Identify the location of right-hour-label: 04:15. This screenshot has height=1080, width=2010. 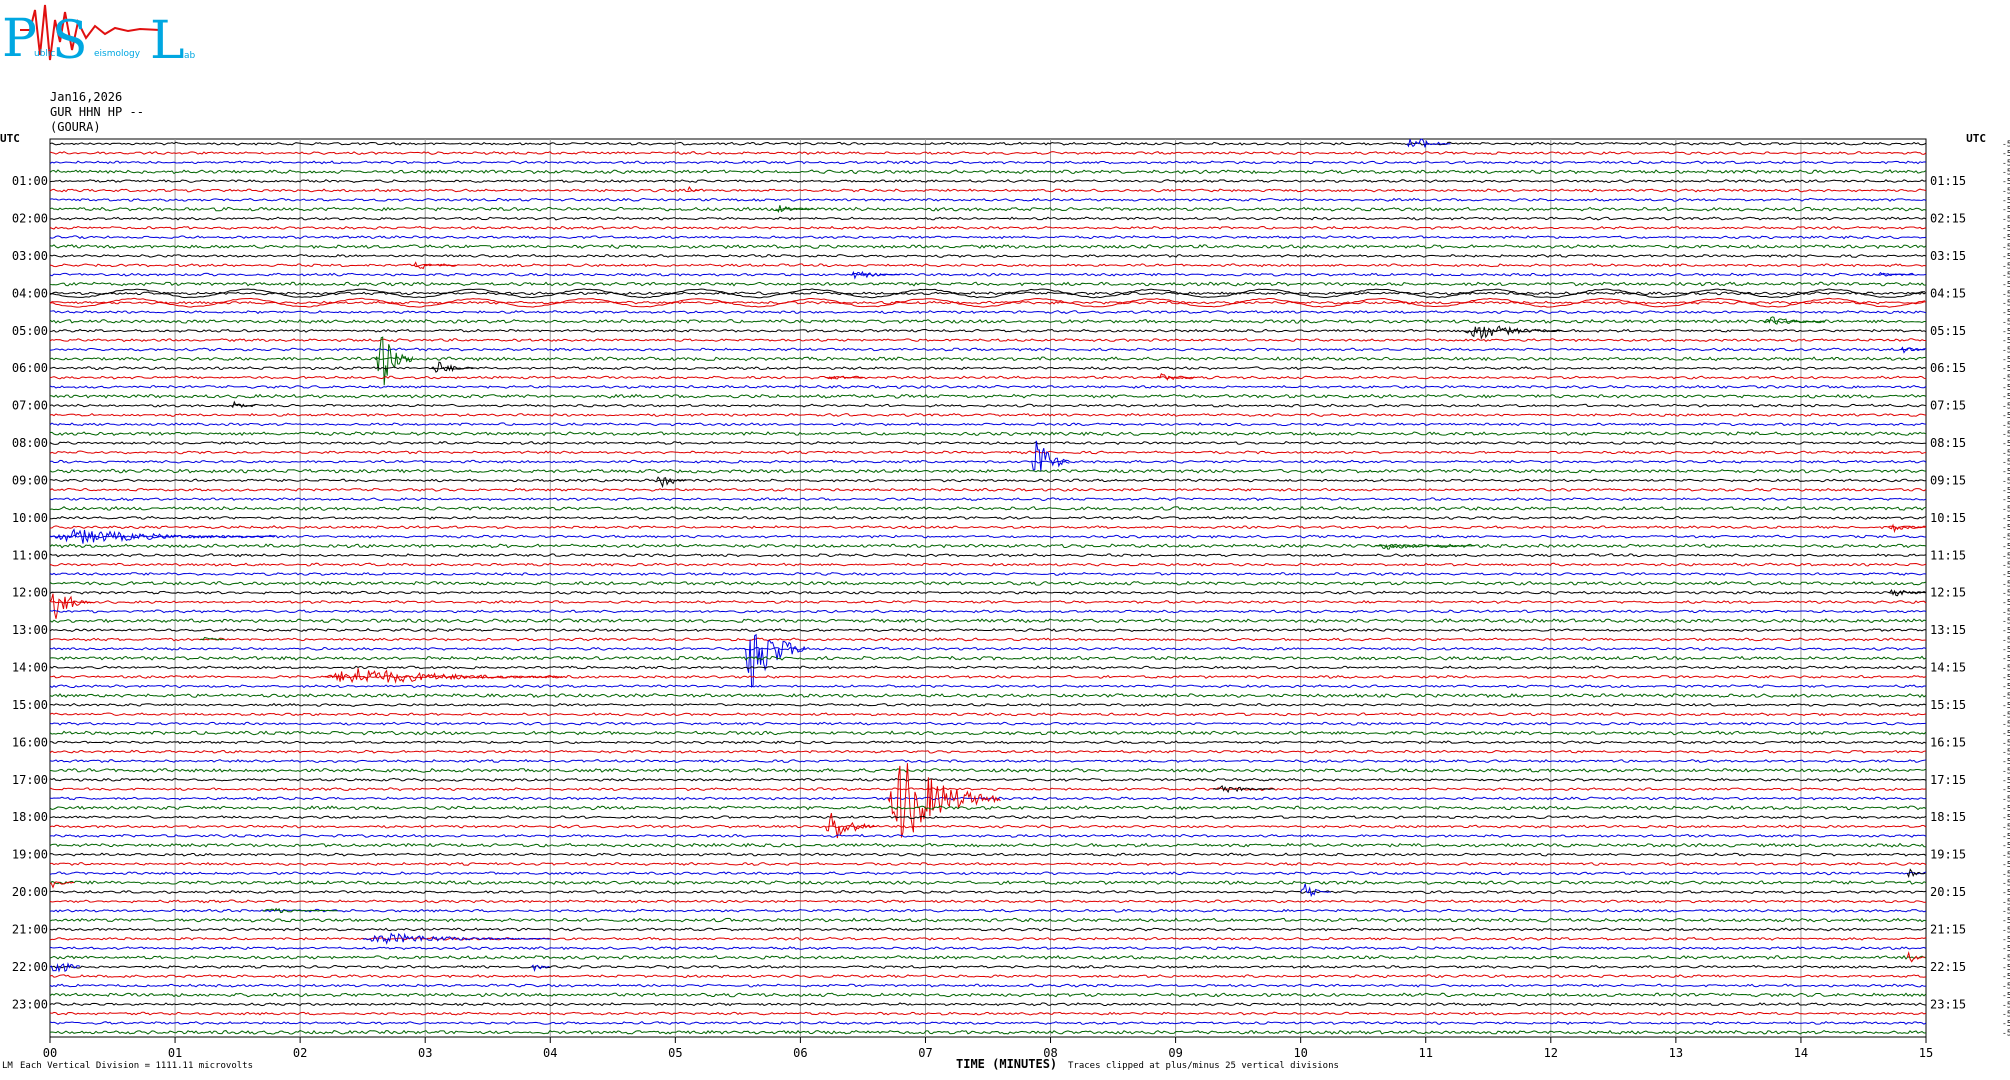
(1948, 293).